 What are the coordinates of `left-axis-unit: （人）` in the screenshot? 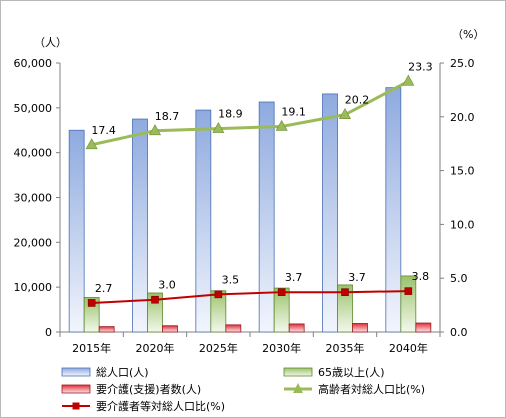 It's located at (50, 42).